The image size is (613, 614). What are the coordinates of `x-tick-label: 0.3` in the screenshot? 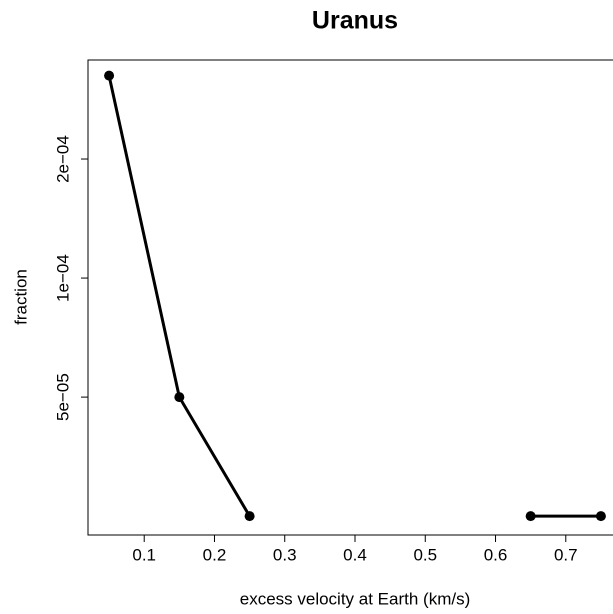 It's located at (285, 554).